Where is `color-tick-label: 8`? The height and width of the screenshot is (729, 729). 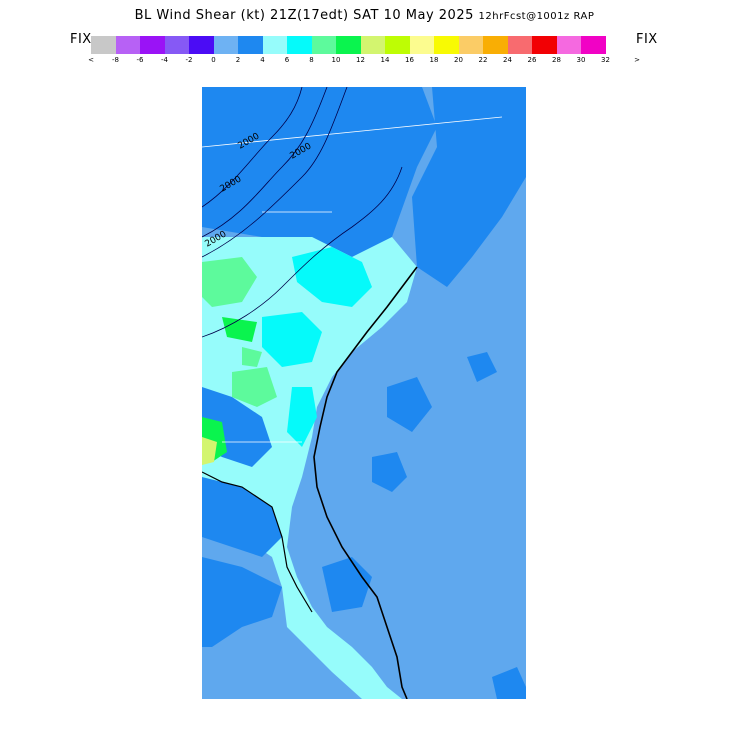 color-tick-label: 8 is located at coordinates (311, 60).